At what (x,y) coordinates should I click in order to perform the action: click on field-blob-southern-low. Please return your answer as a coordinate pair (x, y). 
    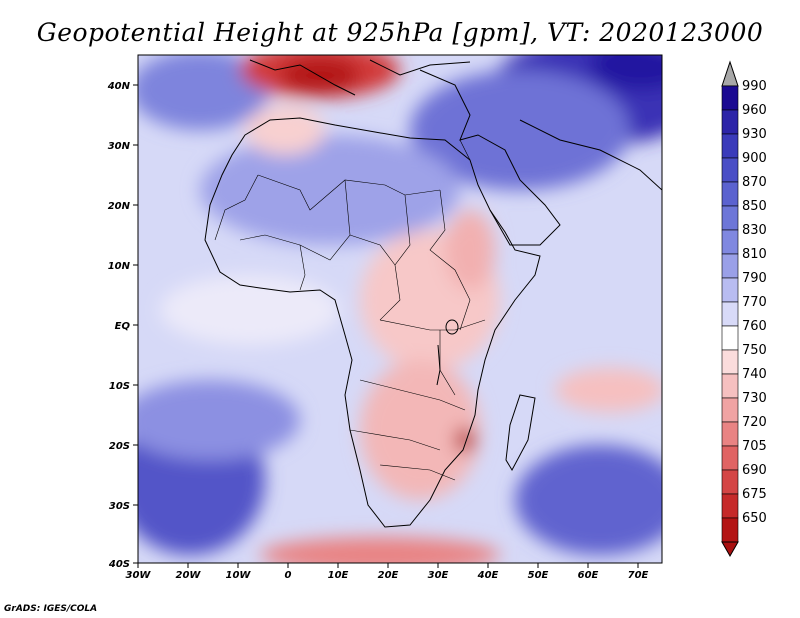
    Looking at the image, I should click on (380, 550).